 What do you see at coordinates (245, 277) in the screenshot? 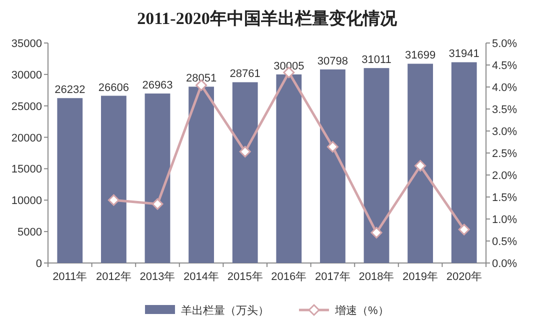
I see `x-tick-label: 2015年` at bounding box center [245, 277].